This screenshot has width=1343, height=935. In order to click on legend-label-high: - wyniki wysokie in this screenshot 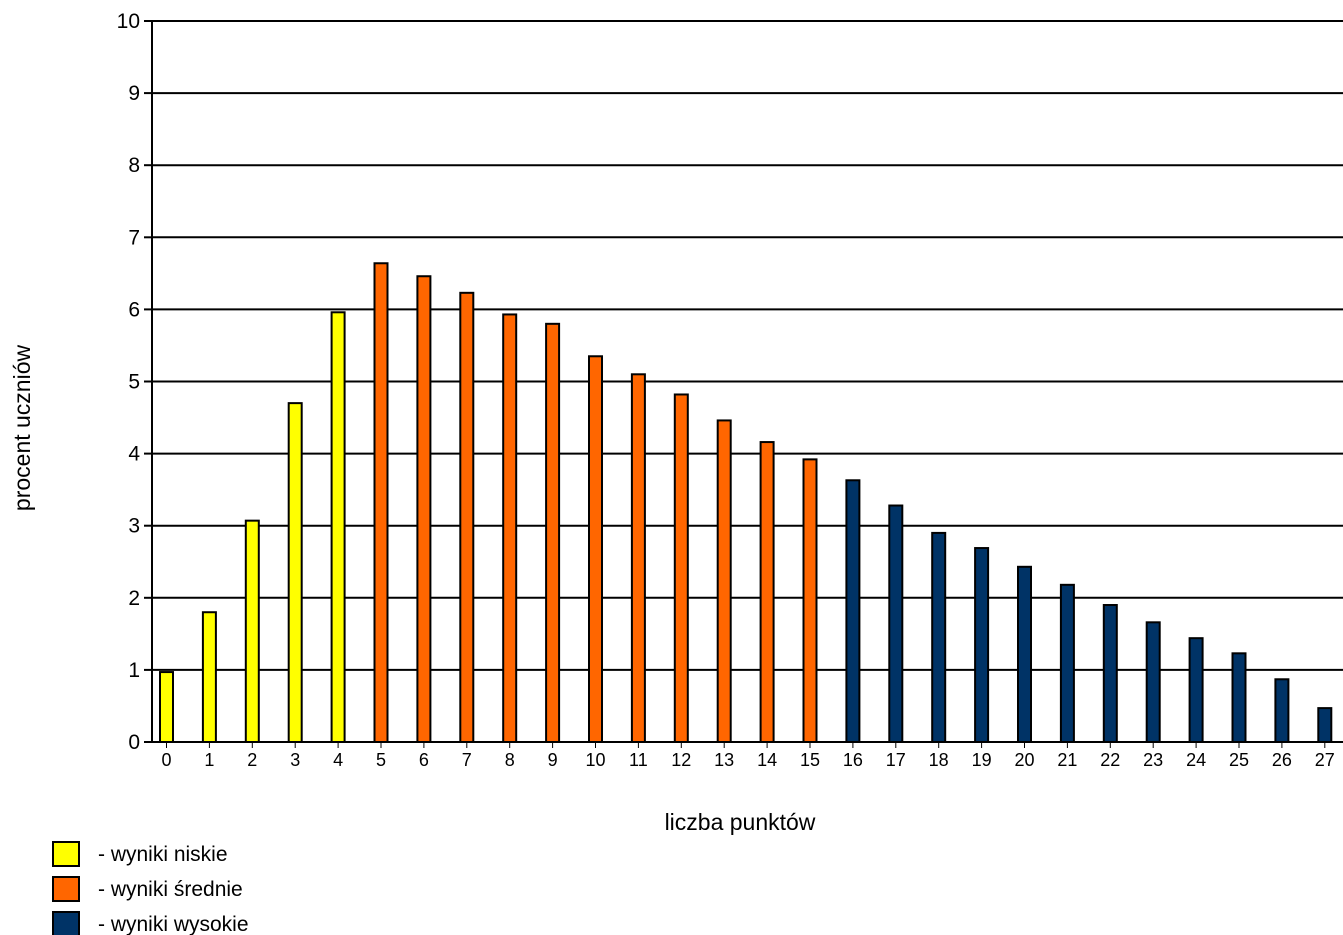, I will do `click(173, 924)`.